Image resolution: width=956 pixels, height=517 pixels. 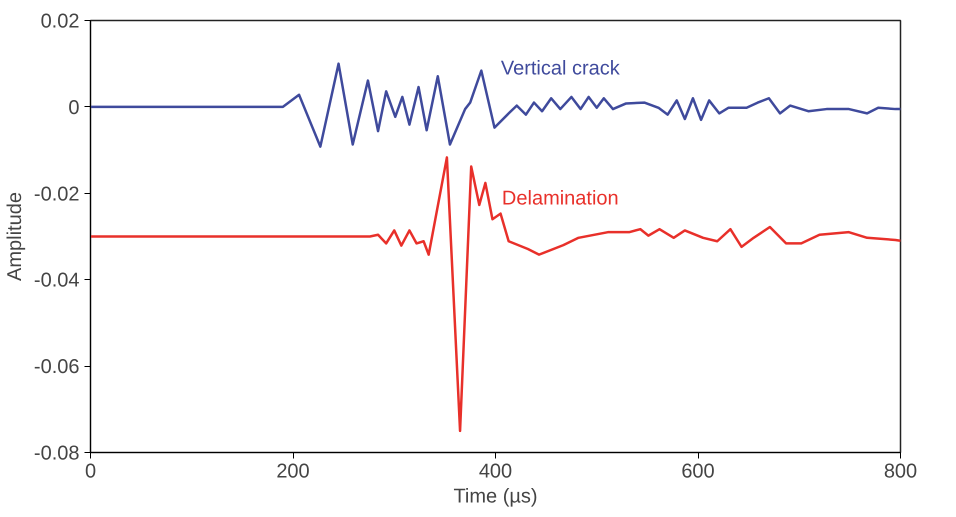 I want to click on y-tick-label: 0, so click(x=74, y=107).